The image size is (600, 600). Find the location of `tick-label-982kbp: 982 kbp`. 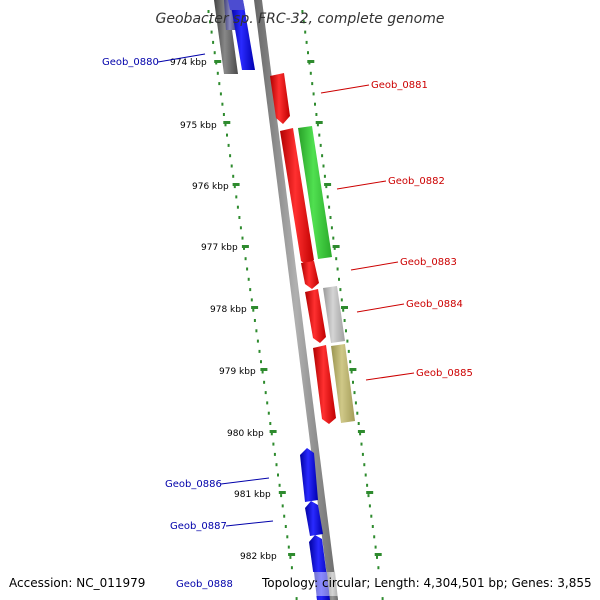

tick-label-982kbp: 982 kbp is located at coordinates (258, 557).